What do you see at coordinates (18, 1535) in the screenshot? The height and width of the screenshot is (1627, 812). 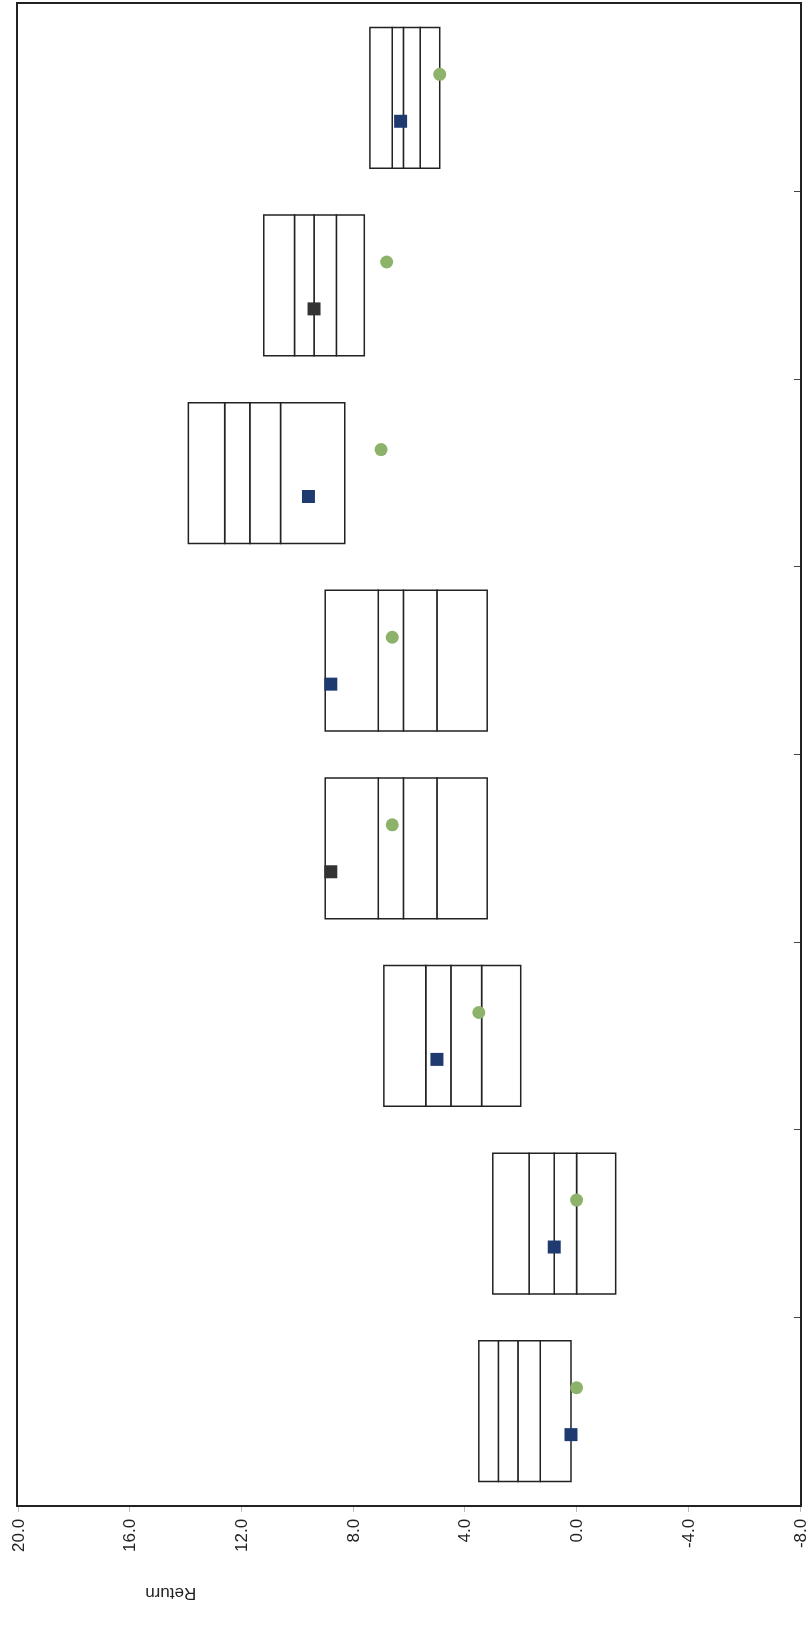 I see `x-tick-label: 20.0` at bounding box center [18, 1535].